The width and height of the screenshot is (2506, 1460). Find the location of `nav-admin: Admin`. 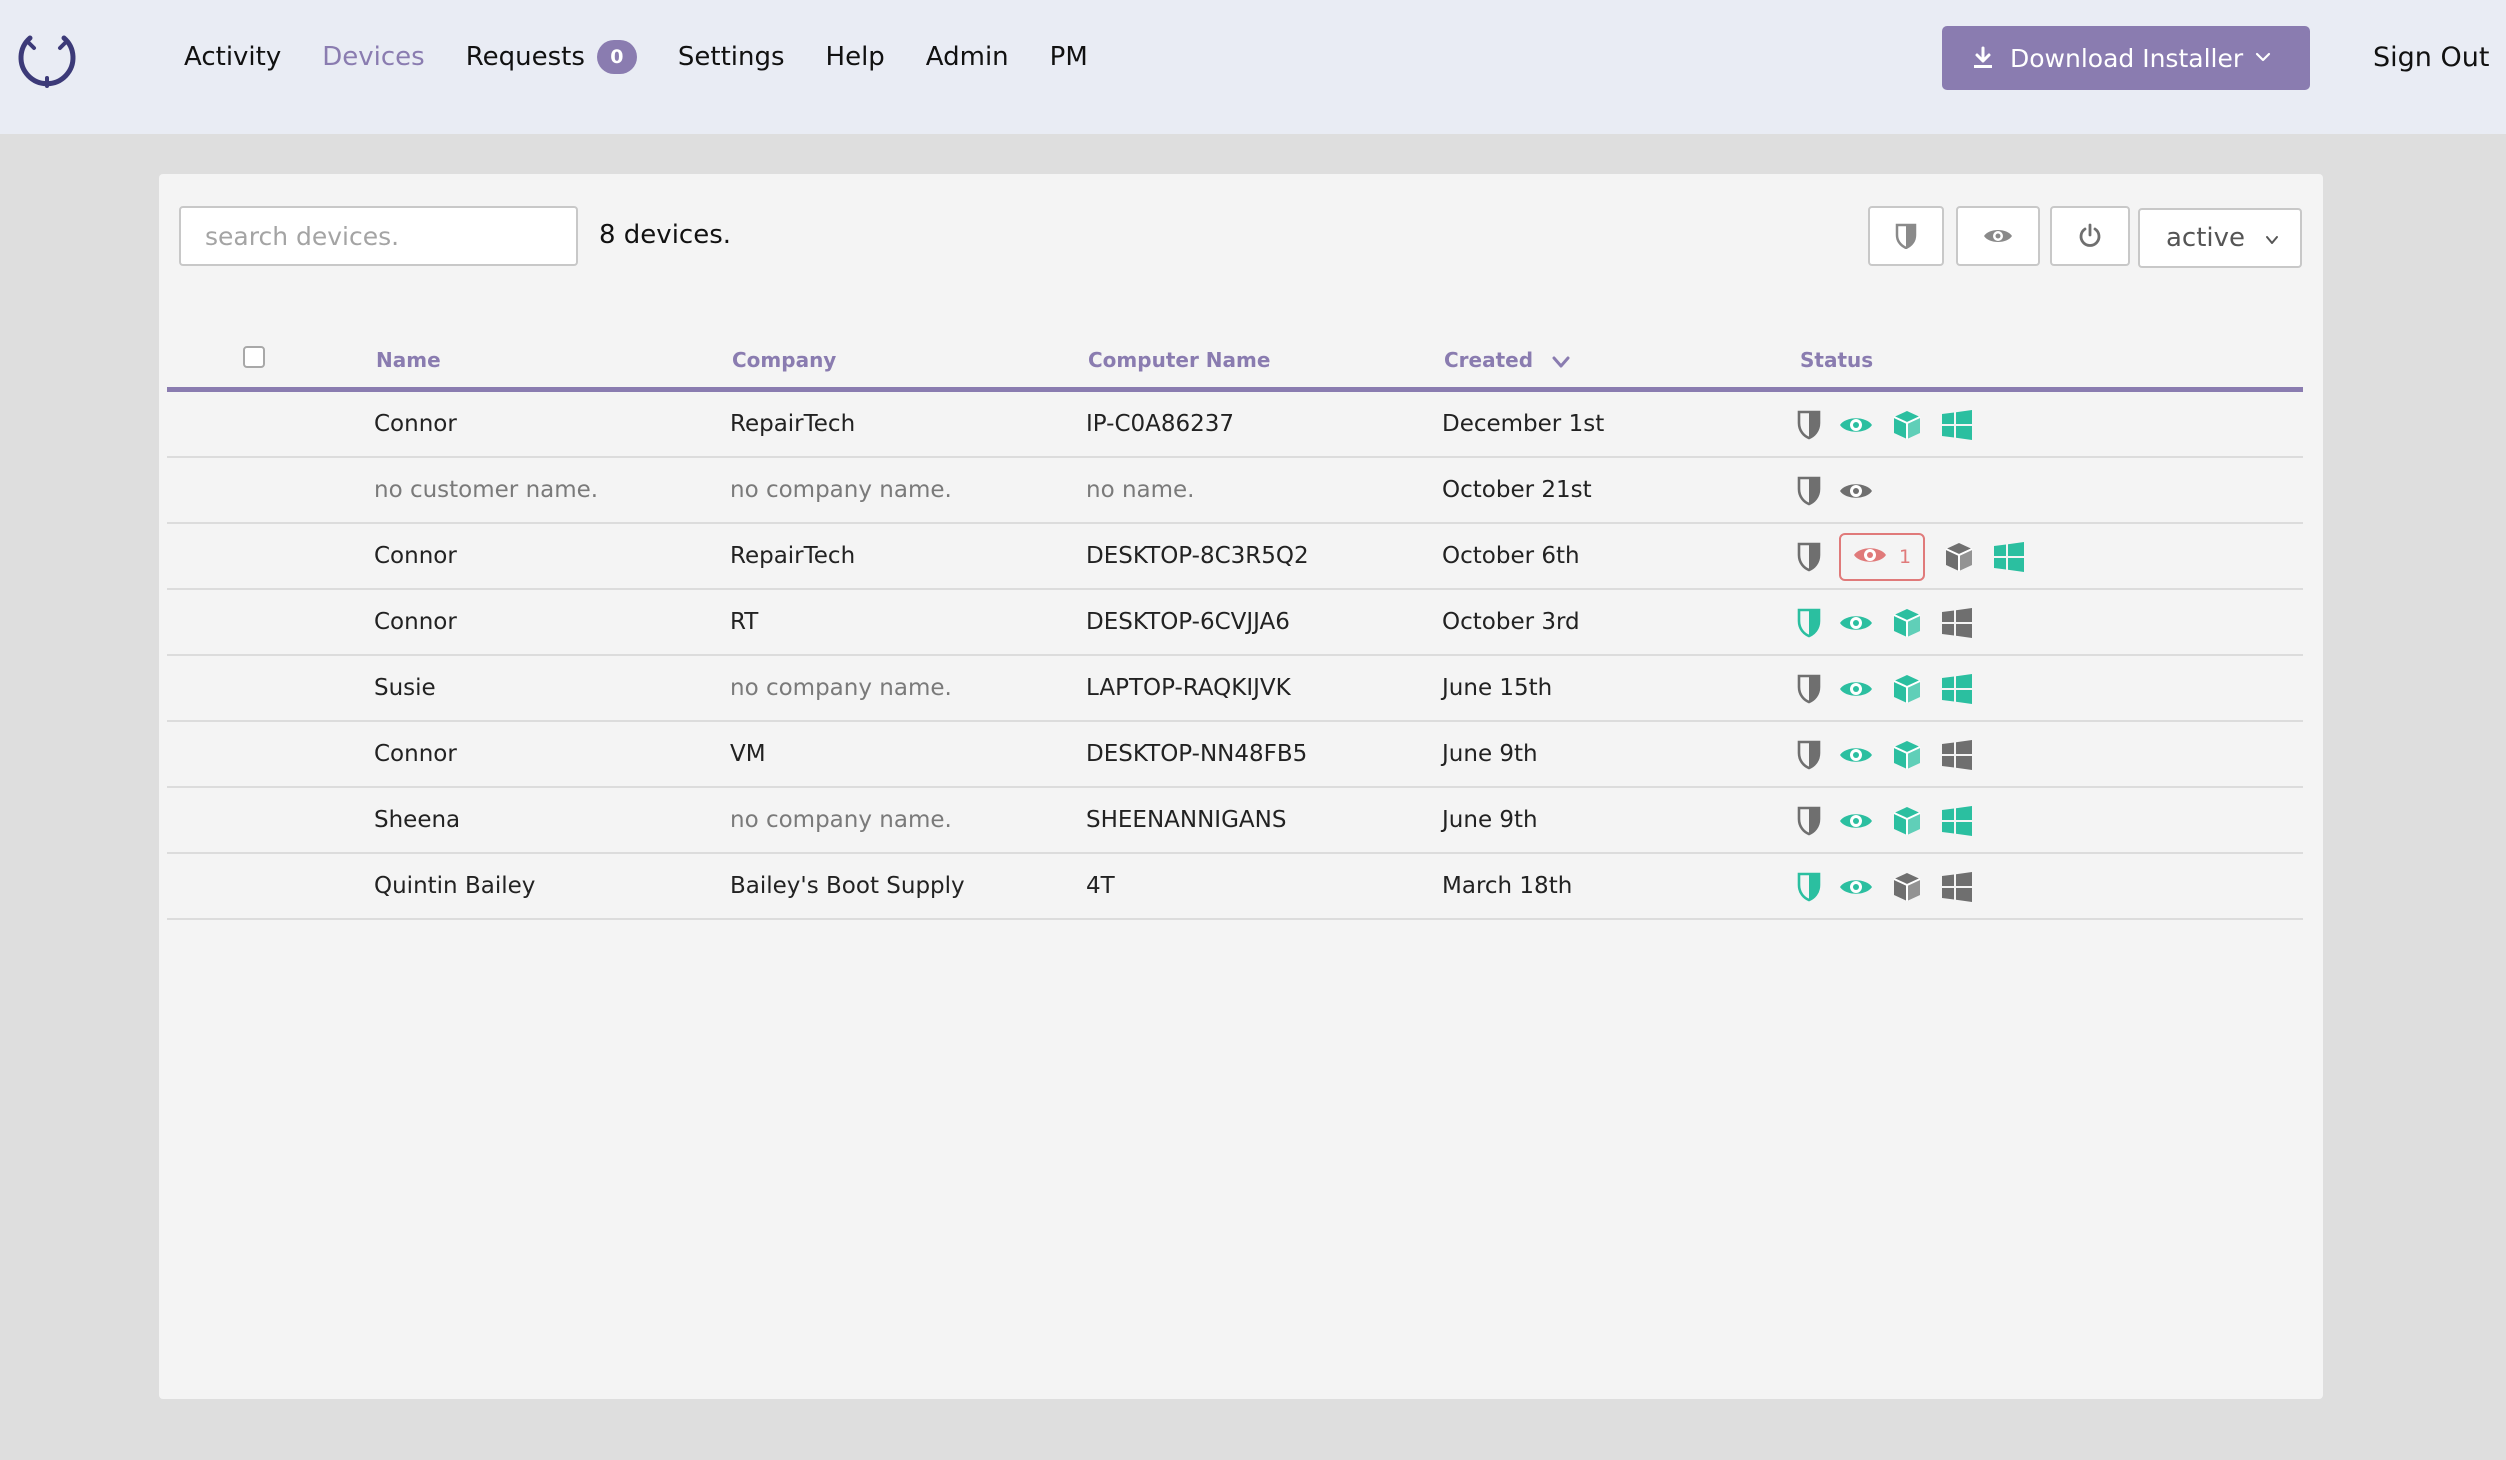

nav-admin: Admin is located at coordinates (967, 57).